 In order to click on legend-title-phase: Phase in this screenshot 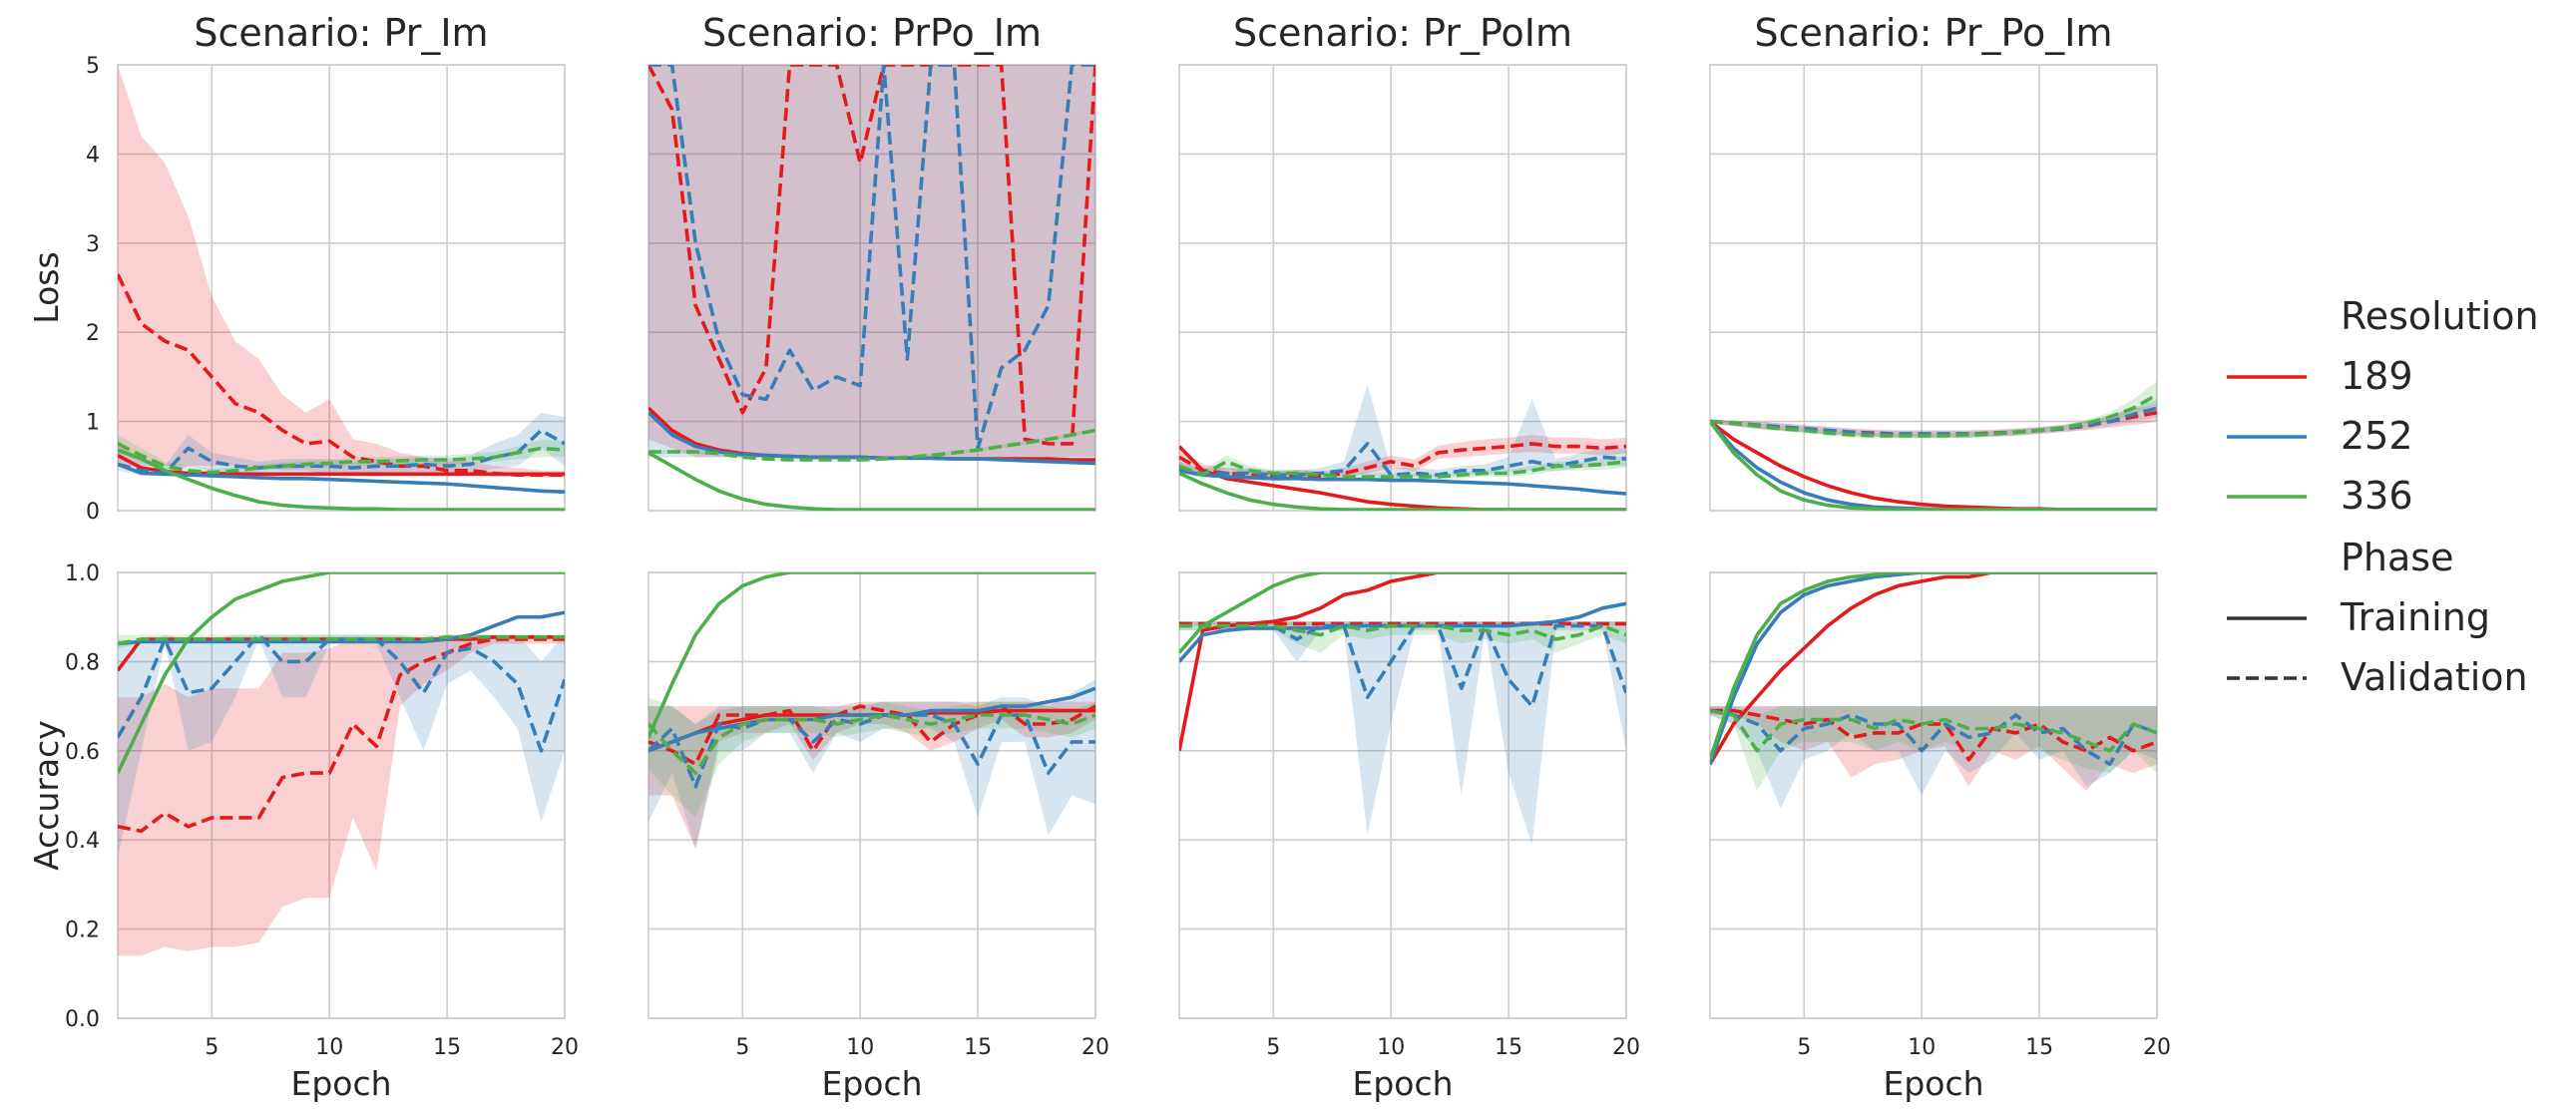, I will do `click(2397, 557)`.